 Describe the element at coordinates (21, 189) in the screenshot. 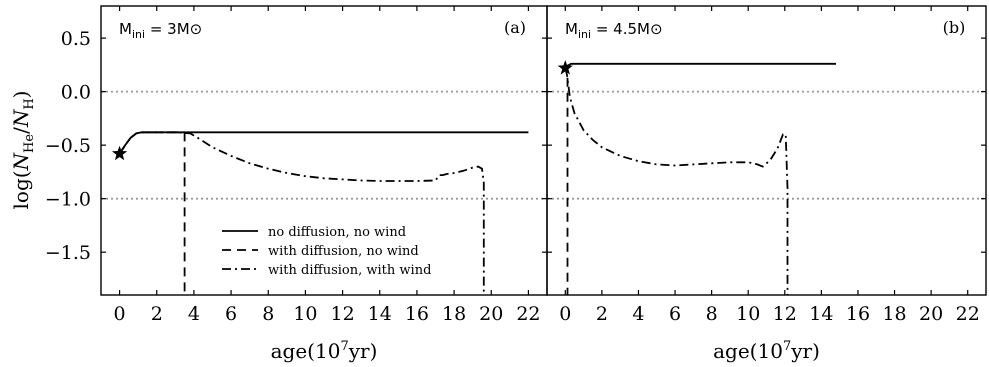

I see `y-label-log: log(` at that location.